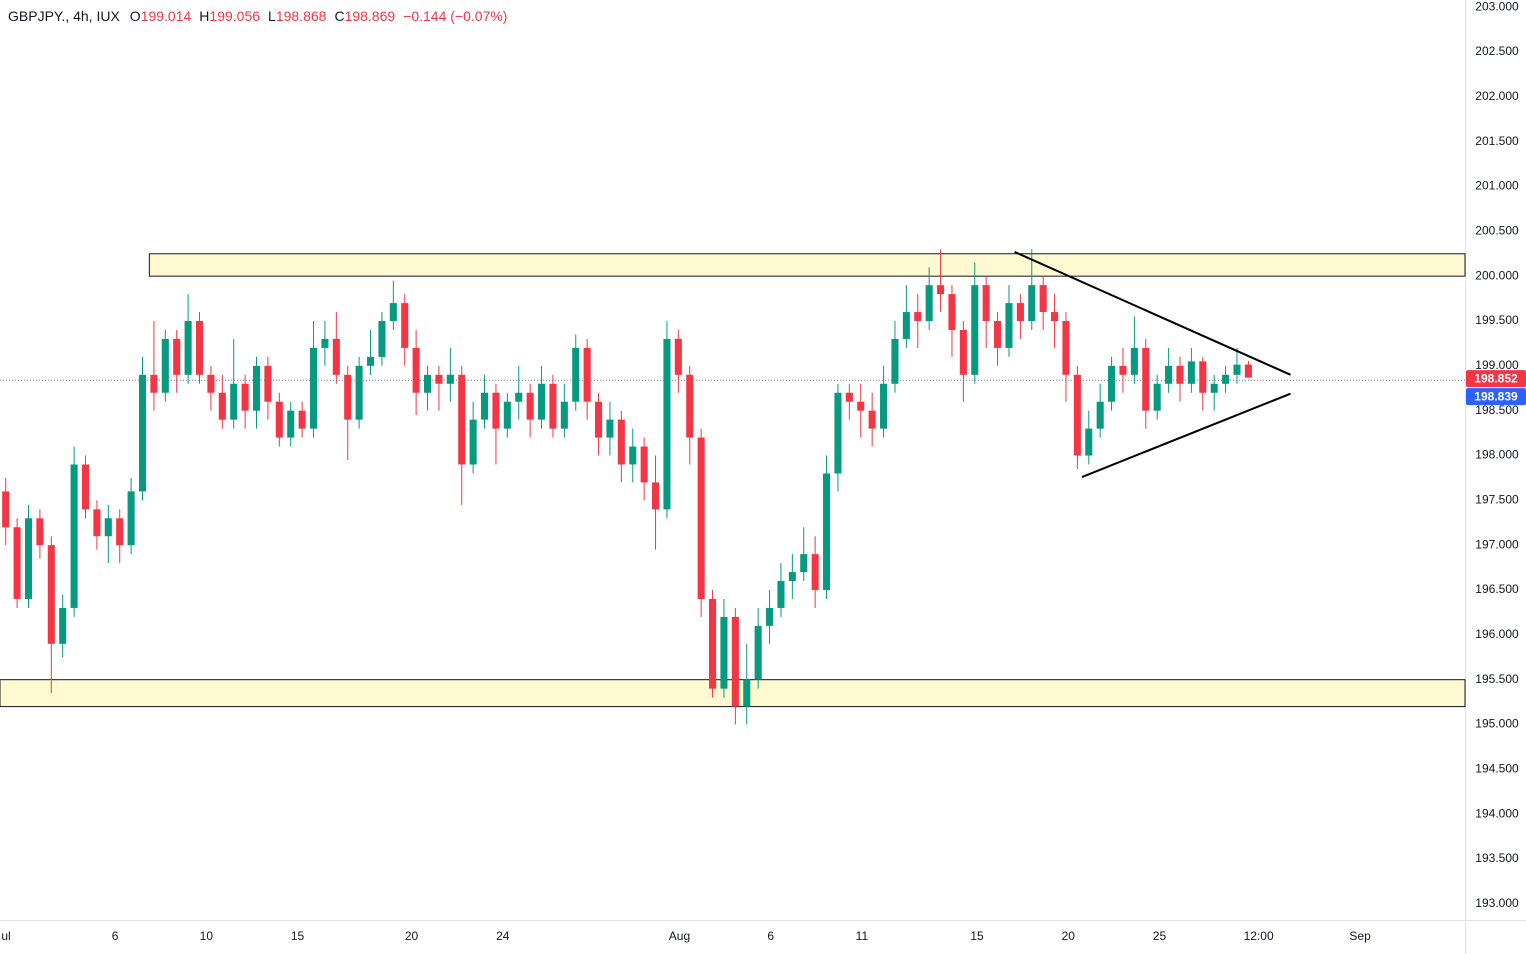 The image size is (1526, 954). Describe the element at coordinates (1497, 544) in the screenshot. I see `y-tick-label: 197.000` at that location.